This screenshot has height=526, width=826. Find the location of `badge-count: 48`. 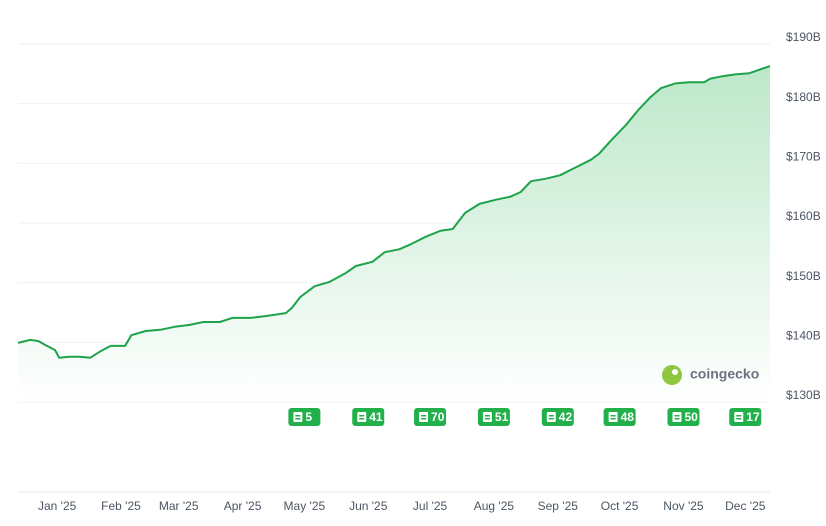

badge-count: 48 is located at coordinates (628, 417).